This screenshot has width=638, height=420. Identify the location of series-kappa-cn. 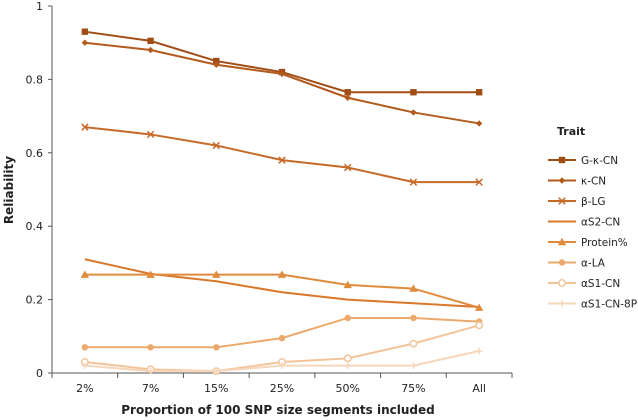
(282, 83).